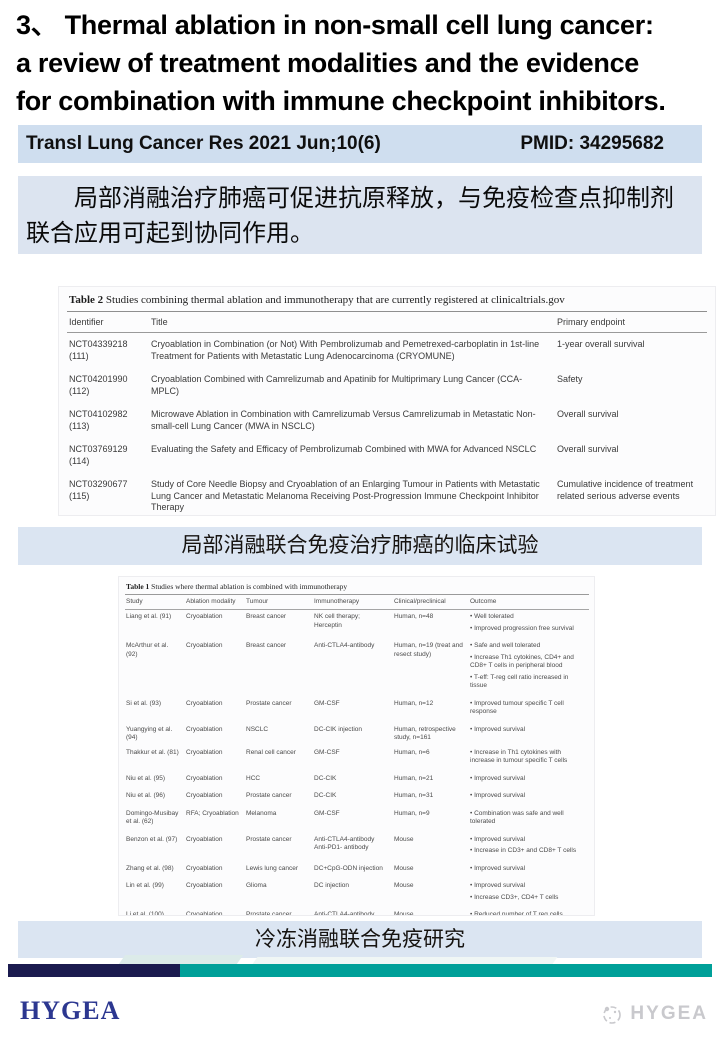  What do you see at coordinates (144, 703) in the screenshot?
I see `t1-study-cell: Si et al. (93)` at bounding box center [144, 703].